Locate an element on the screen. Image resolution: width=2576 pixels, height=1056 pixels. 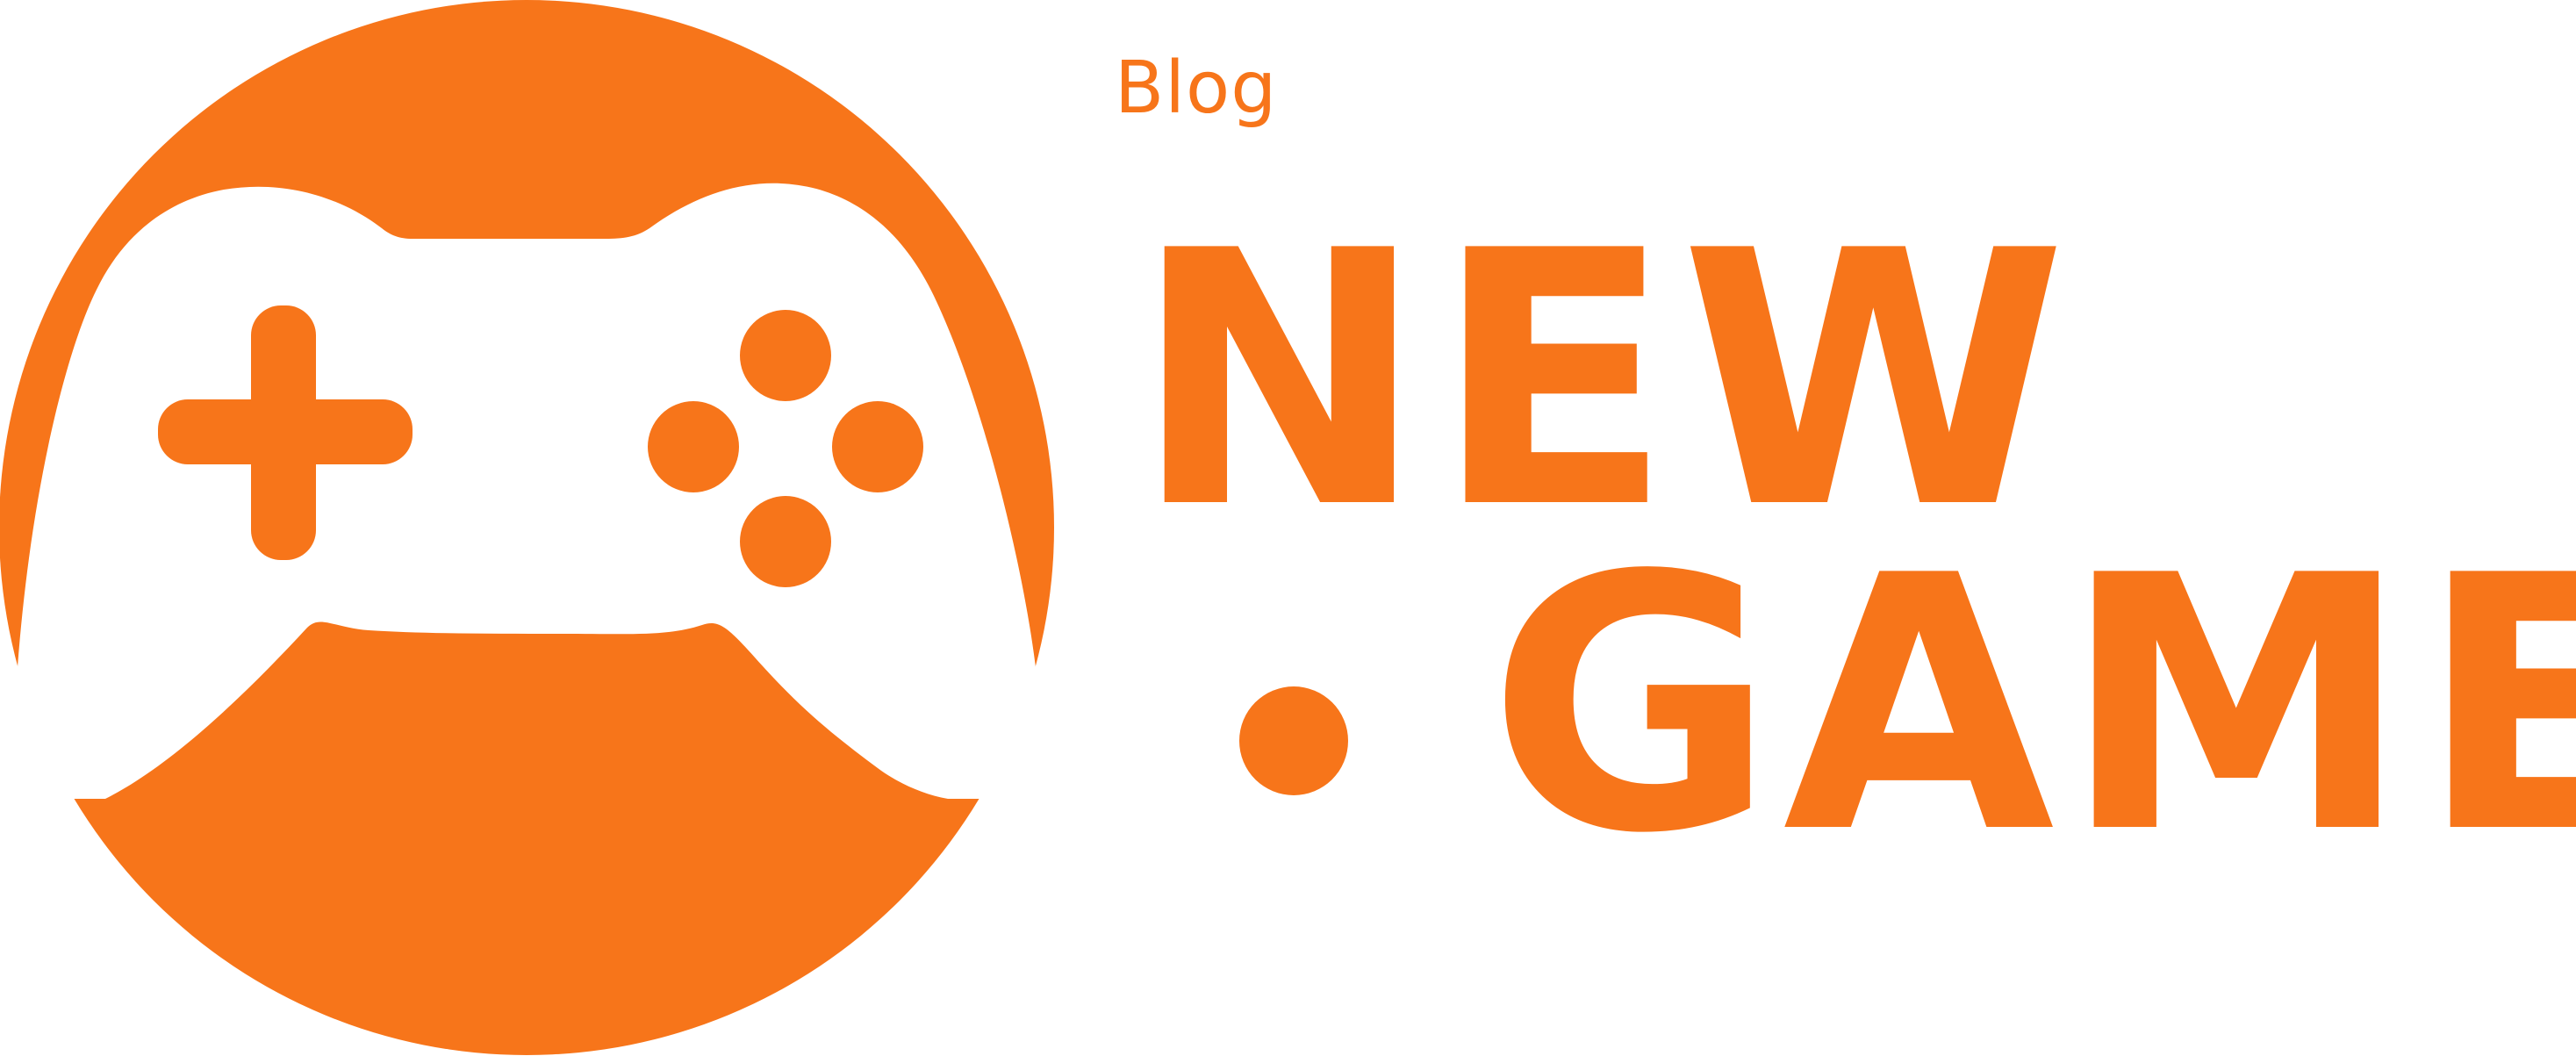
bullet-dot-icon is located at coordinates (1293, 740).